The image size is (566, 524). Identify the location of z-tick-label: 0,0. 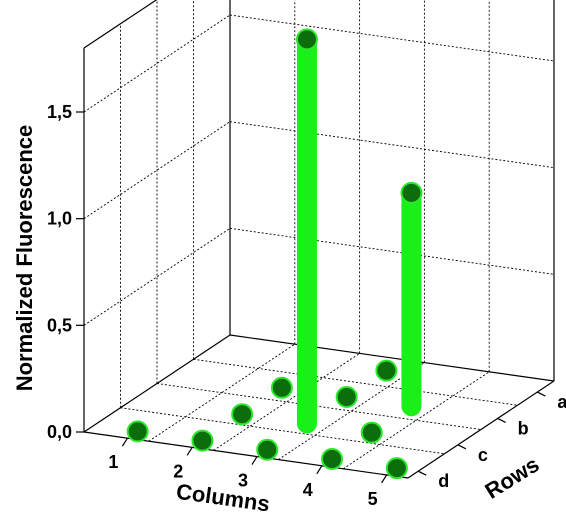
(59, 432).